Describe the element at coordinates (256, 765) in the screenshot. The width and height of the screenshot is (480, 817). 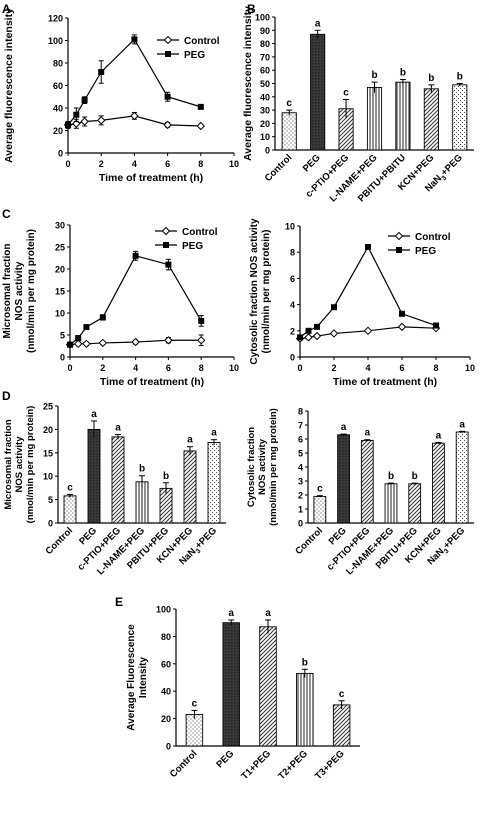
I see `category-label: T1+PEG` at that location.